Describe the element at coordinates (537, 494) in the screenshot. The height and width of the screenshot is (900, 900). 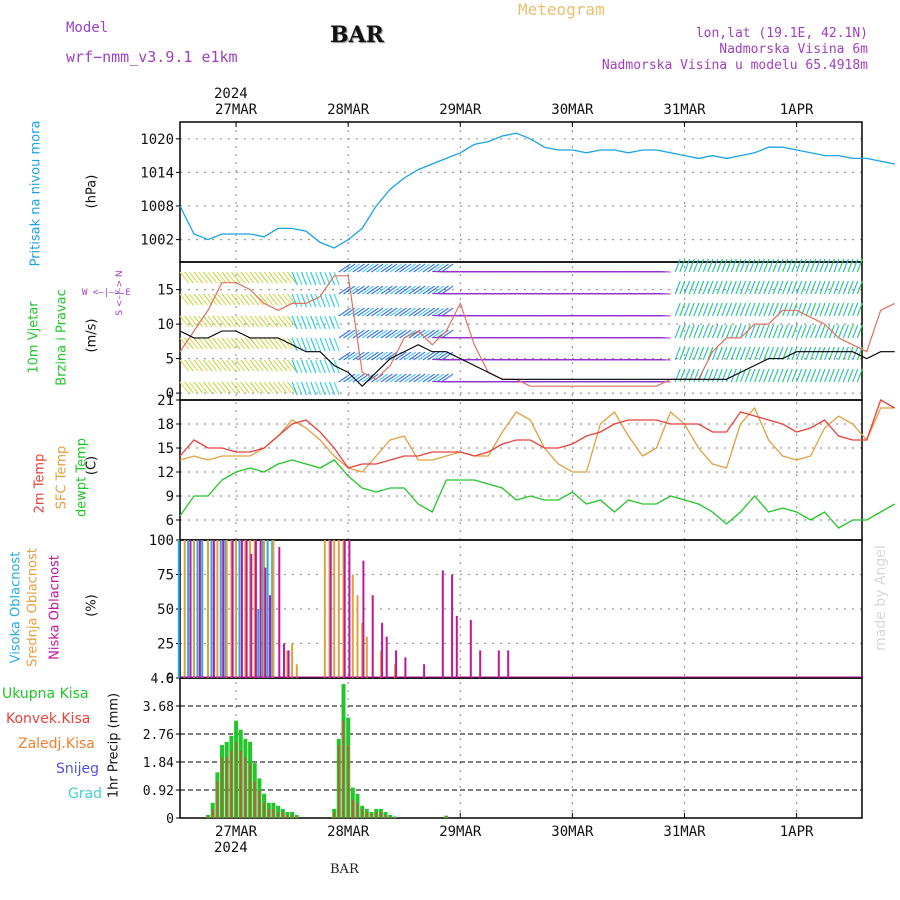
I see `dewpt-line` at that location.